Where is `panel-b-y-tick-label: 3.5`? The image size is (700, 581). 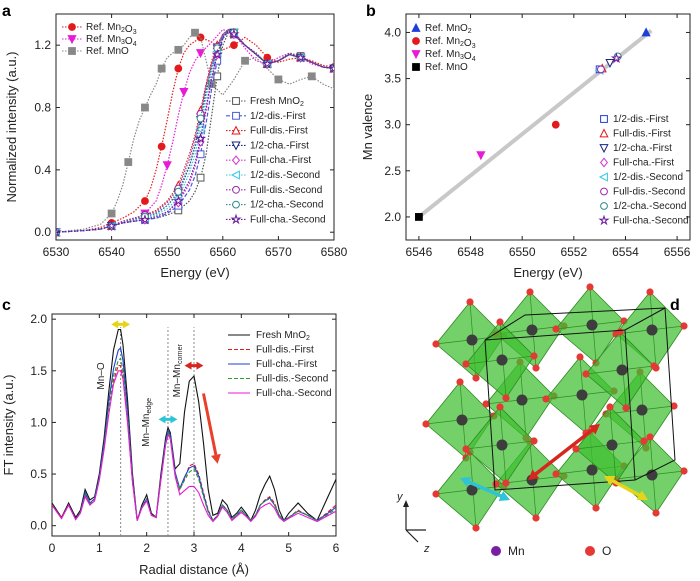
panel-b-y-tick-label: 3.5 is located at coordinates (392, 79).